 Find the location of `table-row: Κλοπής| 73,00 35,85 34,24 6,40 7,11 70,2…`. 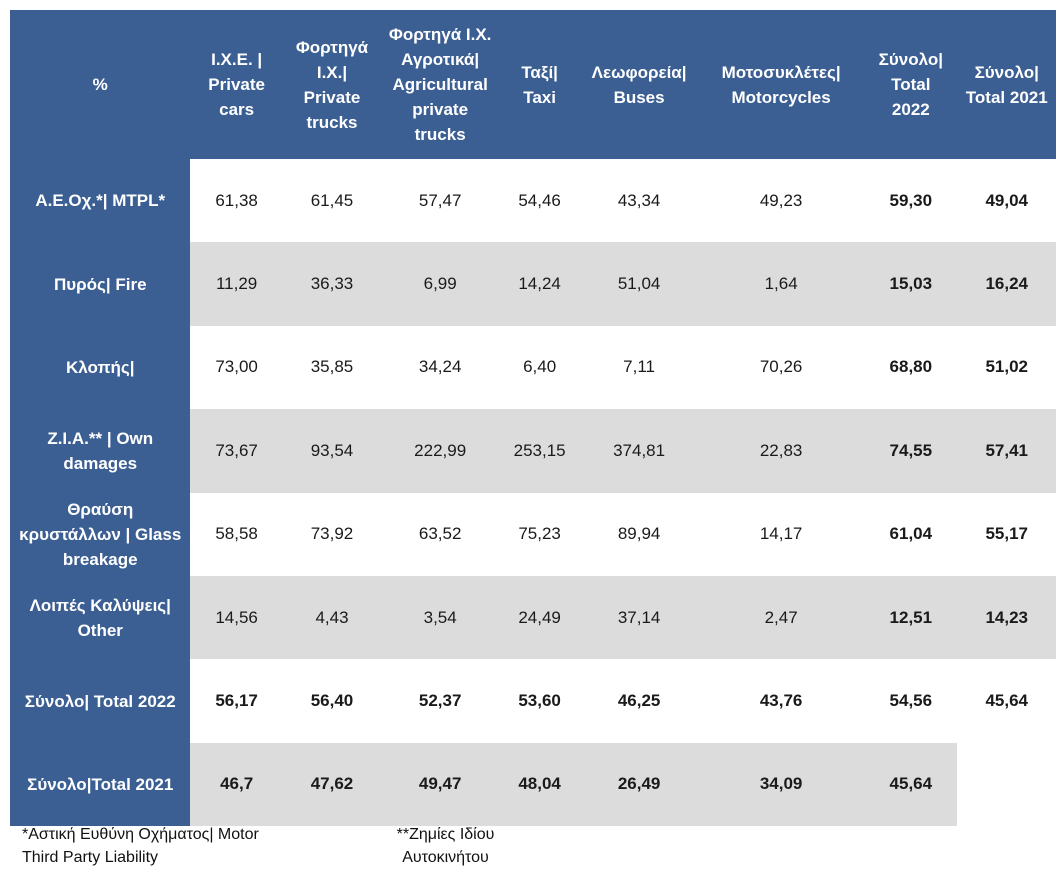

table-row: Κλοπής| 73,00 35,85 34,24 6,40 7,11 70,2… is located at coordinates (533, 367).